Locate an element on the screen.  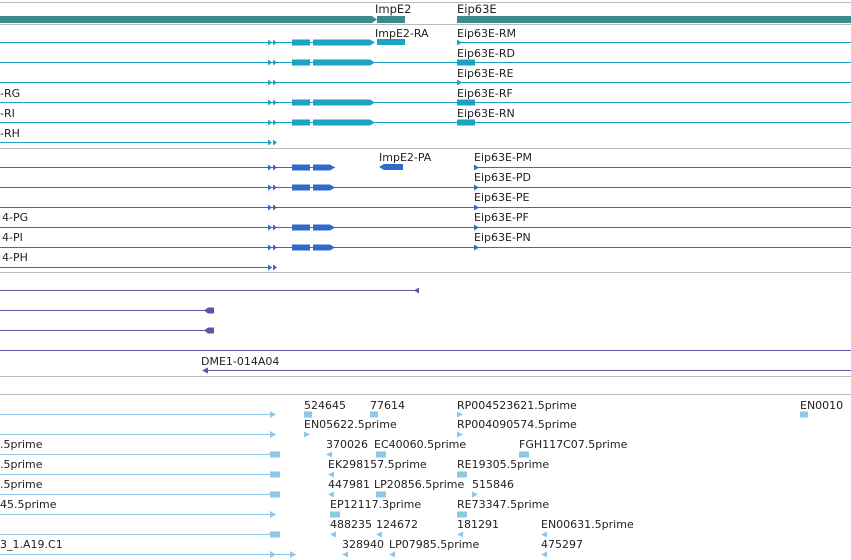
transcript-left-label: 4-PG is located at coordinates (15, 217).